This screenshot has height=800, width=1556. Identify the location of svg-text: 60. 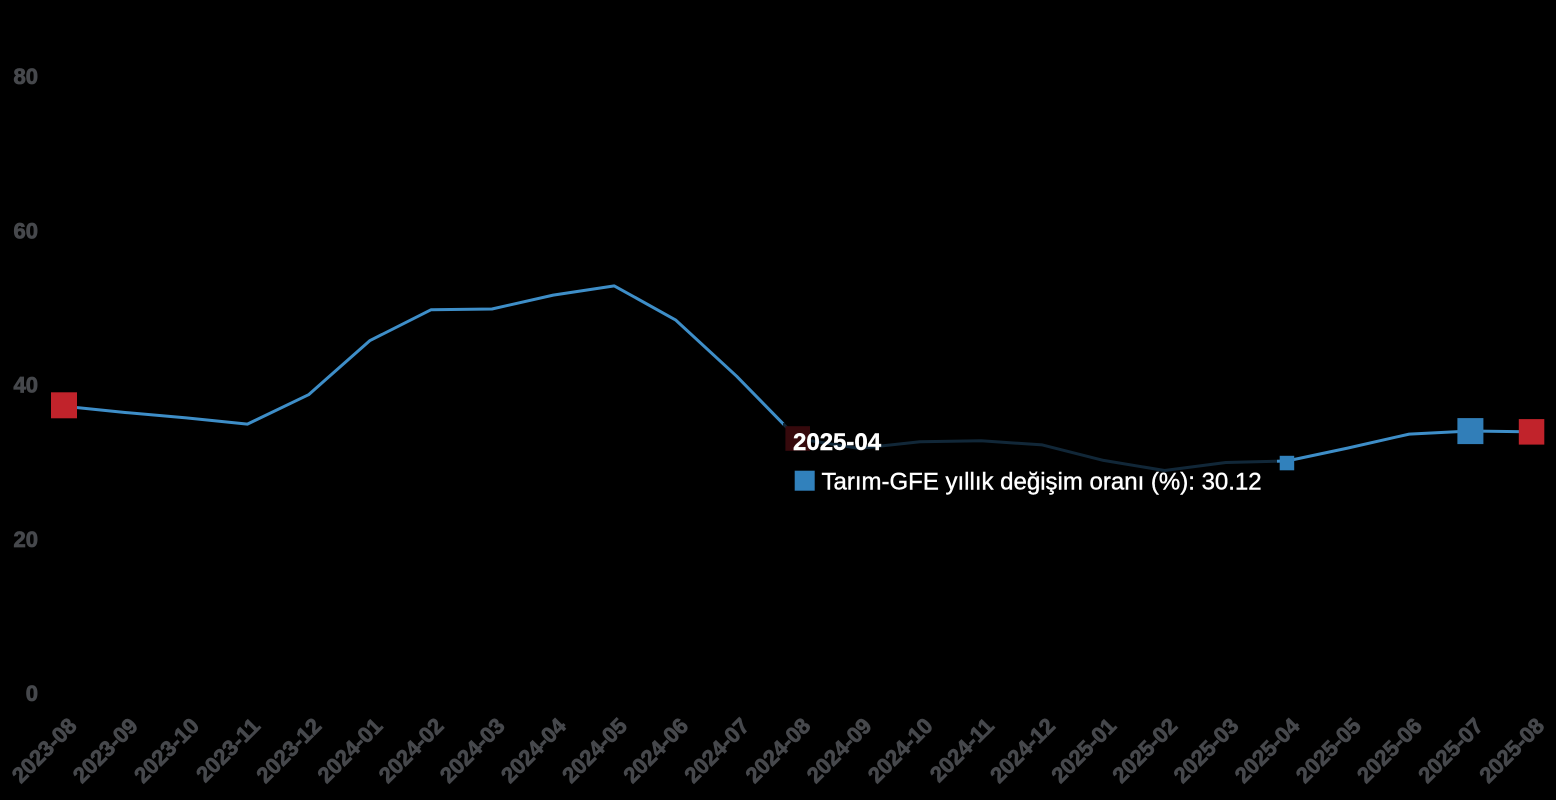
(26, 231).